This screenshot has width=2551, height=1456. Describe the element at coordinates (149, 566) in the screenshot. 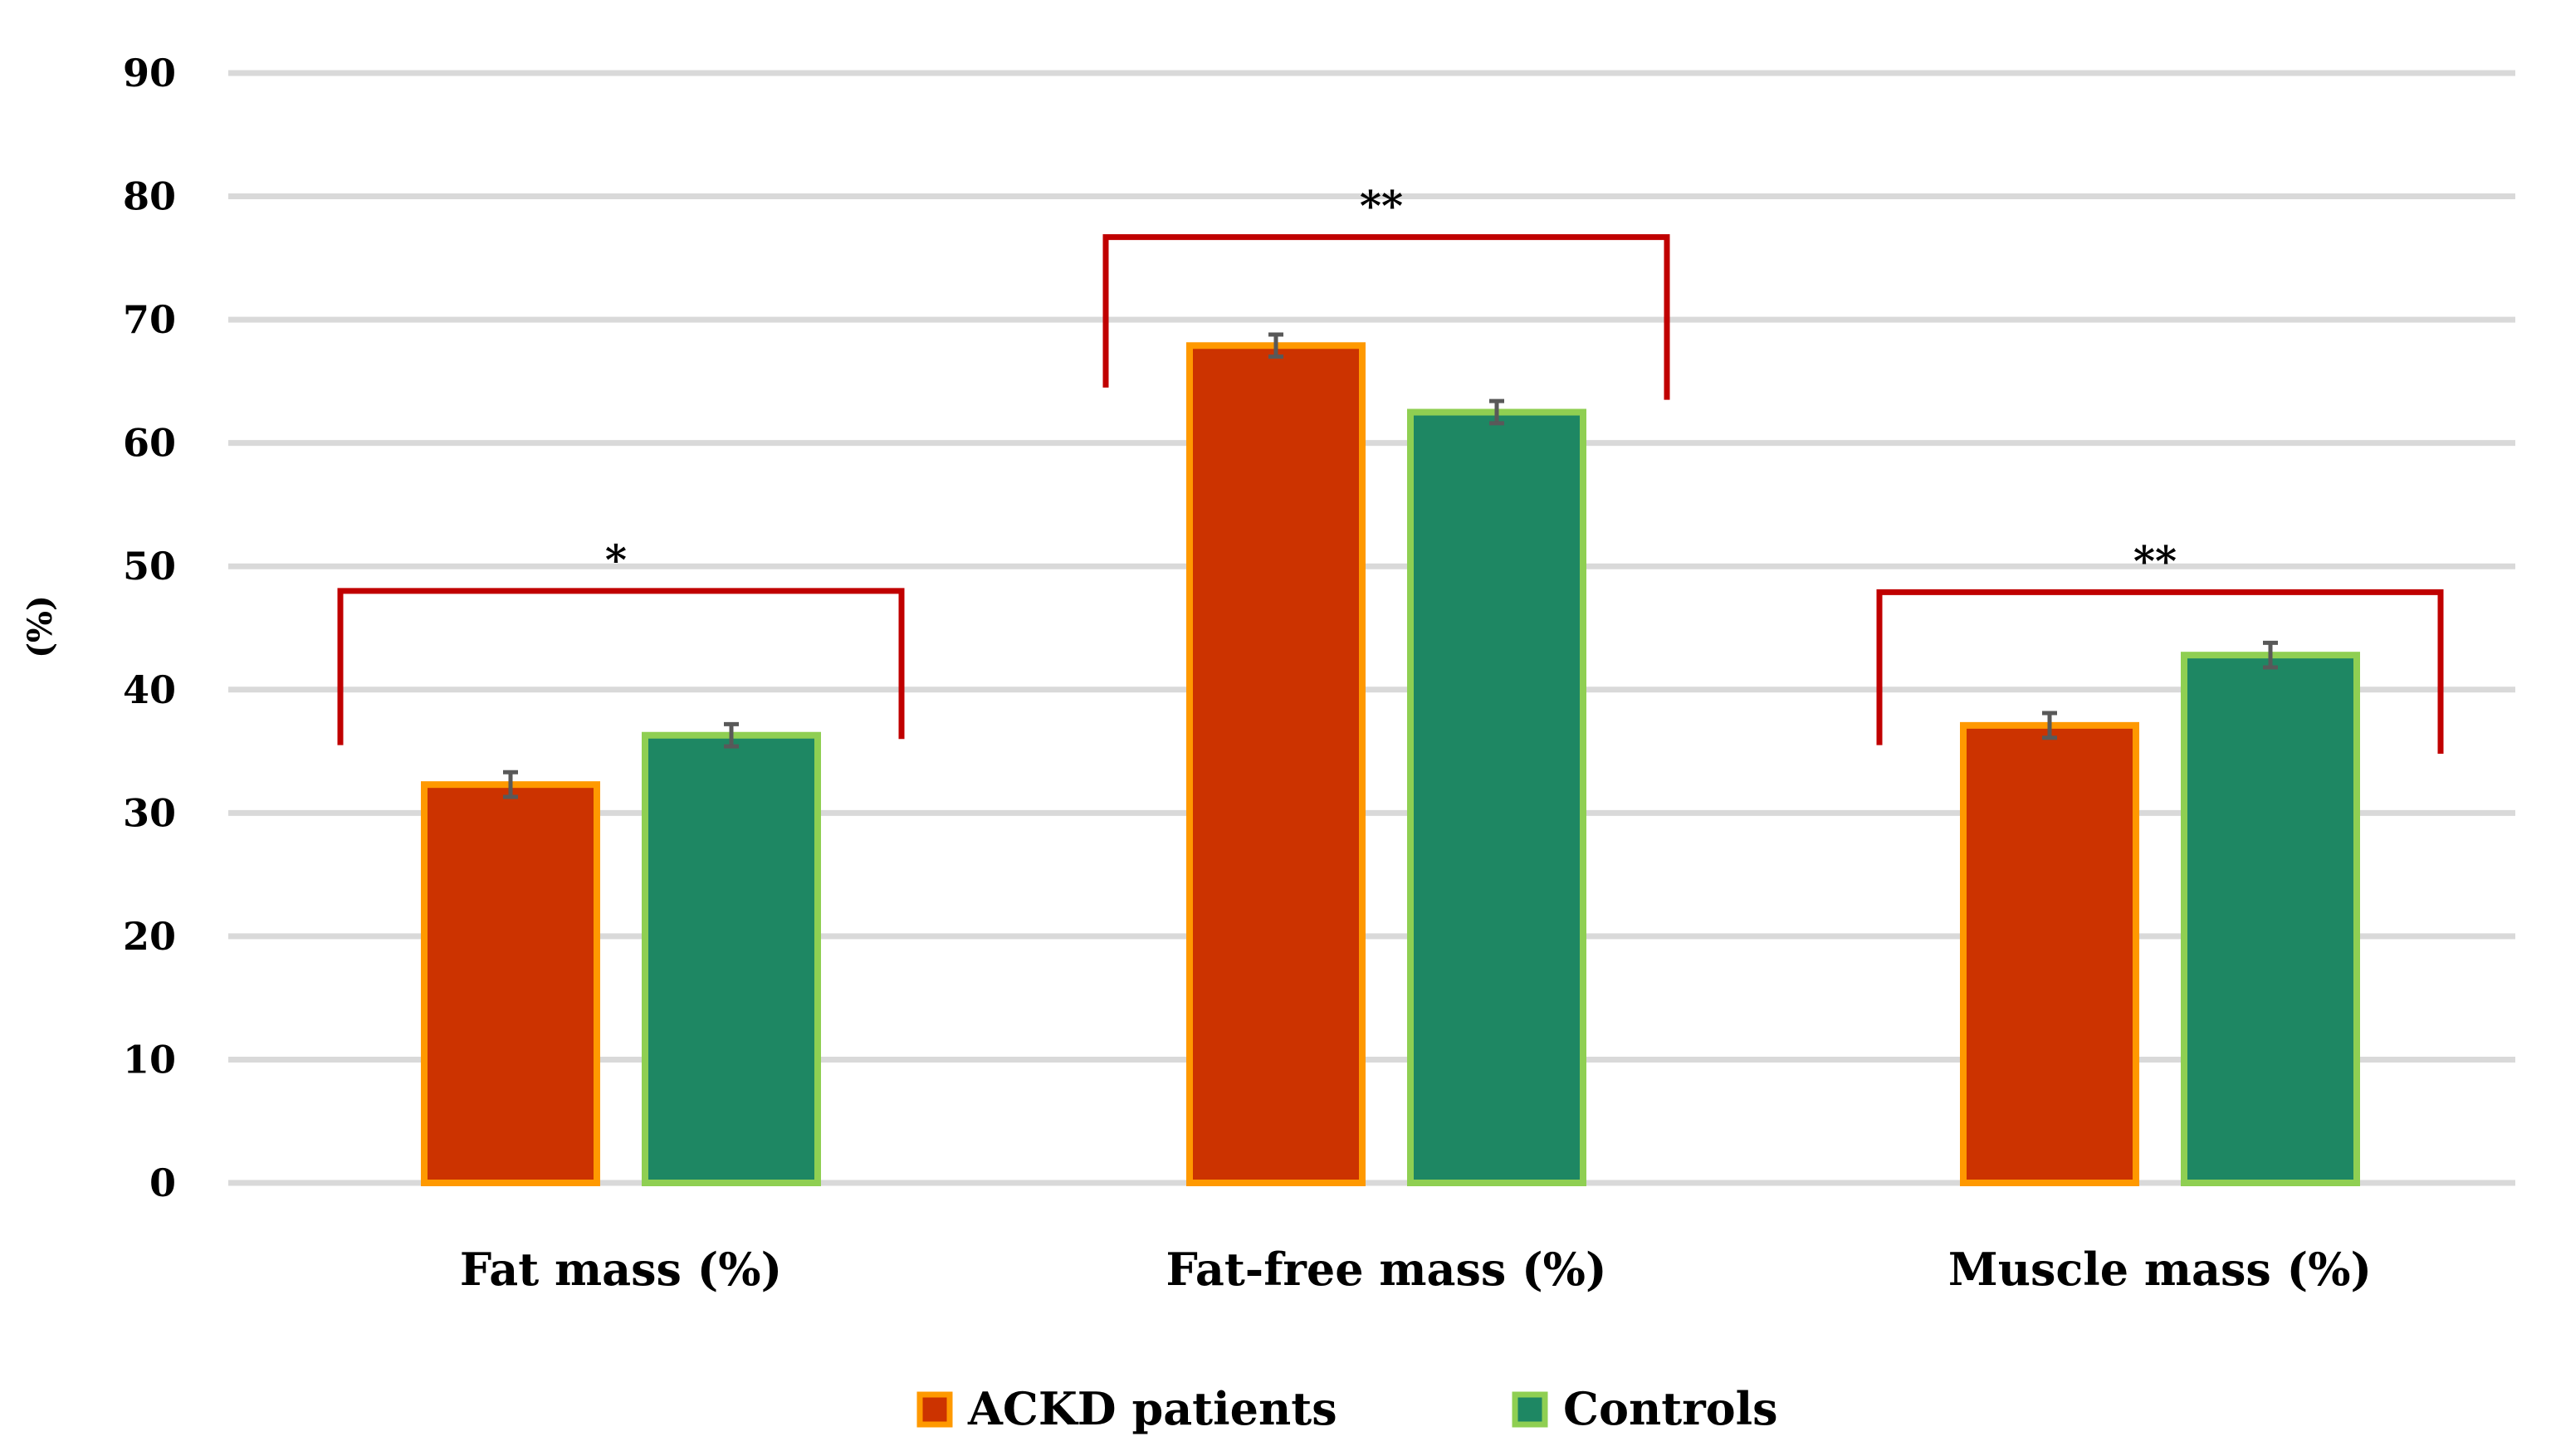

I see `y-tick-label: 50` at that location.